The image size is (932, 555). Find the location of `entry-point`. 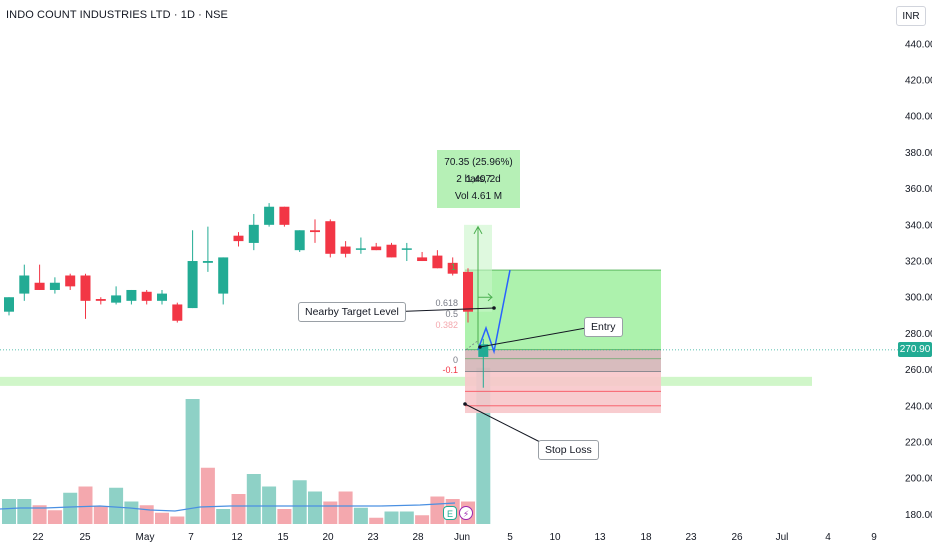

entry-point is located at coordinates (480, 347).